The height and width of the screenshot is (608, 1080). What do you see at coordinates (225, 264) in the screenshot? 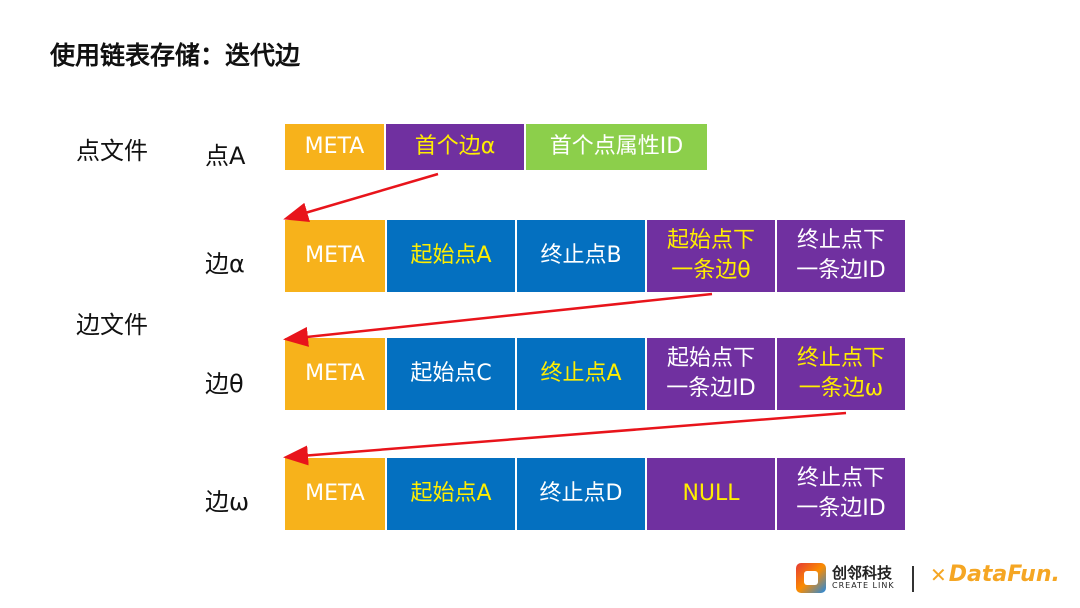
I see `row-label-edge-alpha: 边α` at bounding box center [225, 264].